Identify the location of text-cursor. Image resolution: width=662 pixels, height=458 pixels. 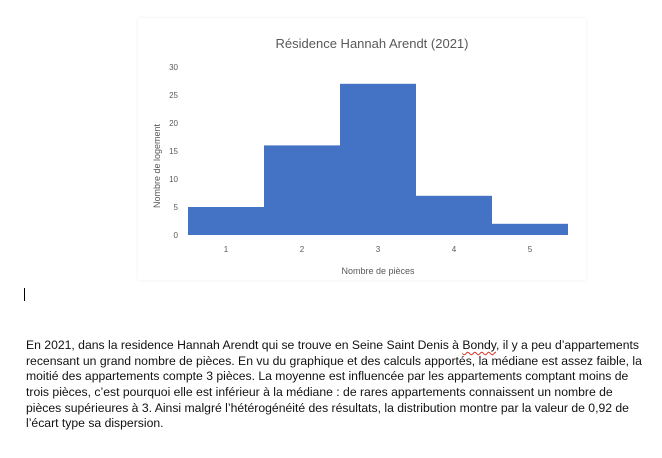
(24, 294).